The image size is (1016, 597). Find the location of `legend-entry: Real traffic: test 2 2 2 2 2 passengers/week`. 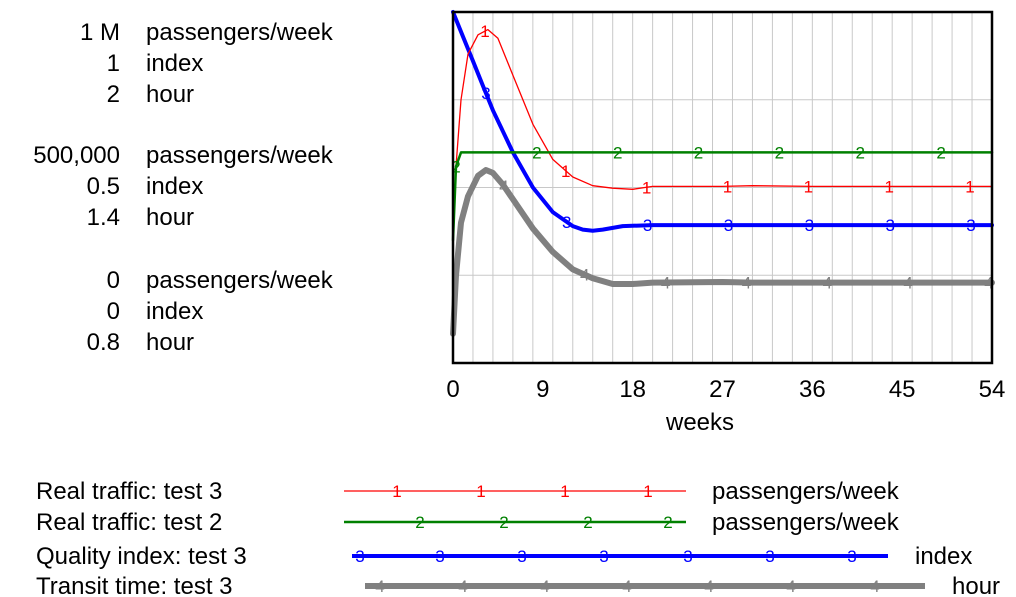

legend-entry: Real traffic: test 2 2 2 2 2 passengers/week is located at coordinates (468, 522).